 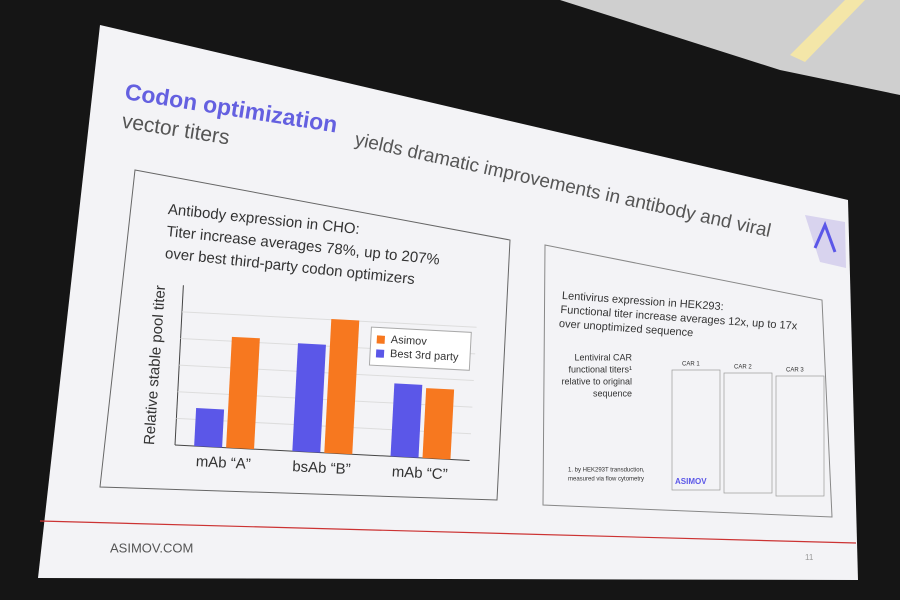 What do you see at coordinates (827, 31) in the screenshot?
I see `ceiling-light` at bounding box center [827, 31].